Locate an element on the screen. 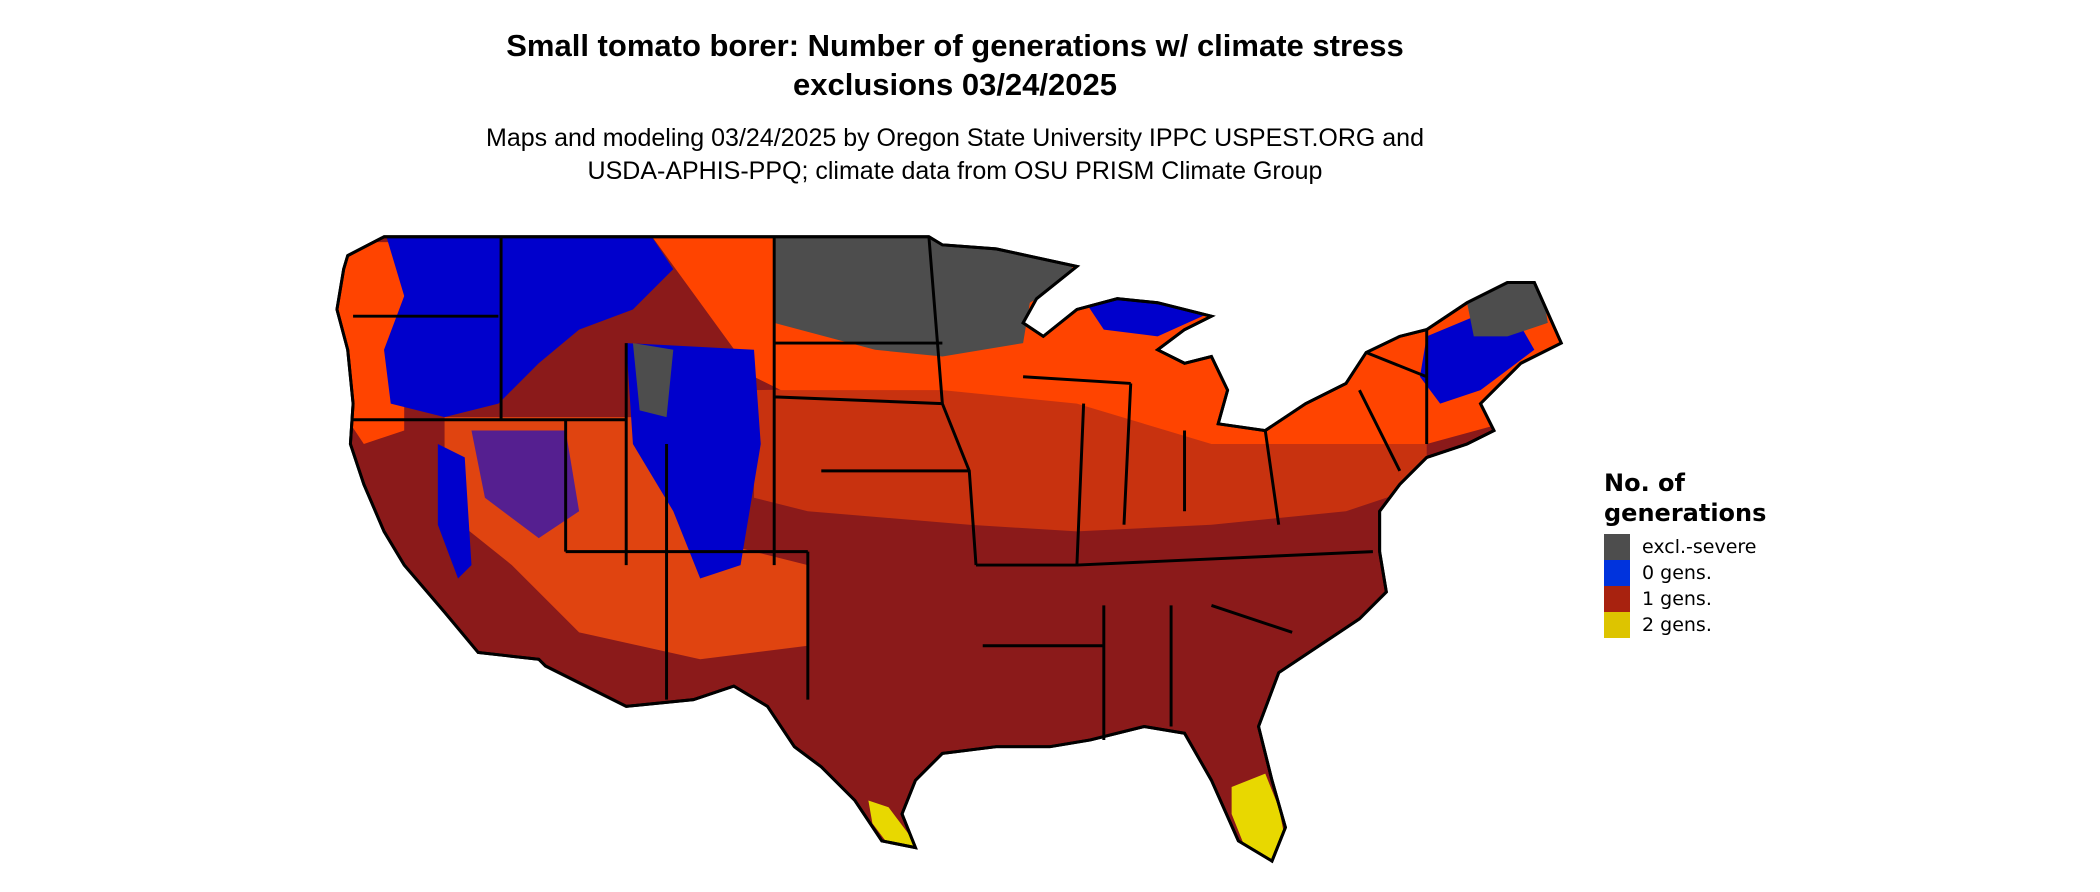 The height and width of the screenshot is (892, 2100). map-title-line2: exclusions 03/24/2025 is located at coordinates (954, 84).